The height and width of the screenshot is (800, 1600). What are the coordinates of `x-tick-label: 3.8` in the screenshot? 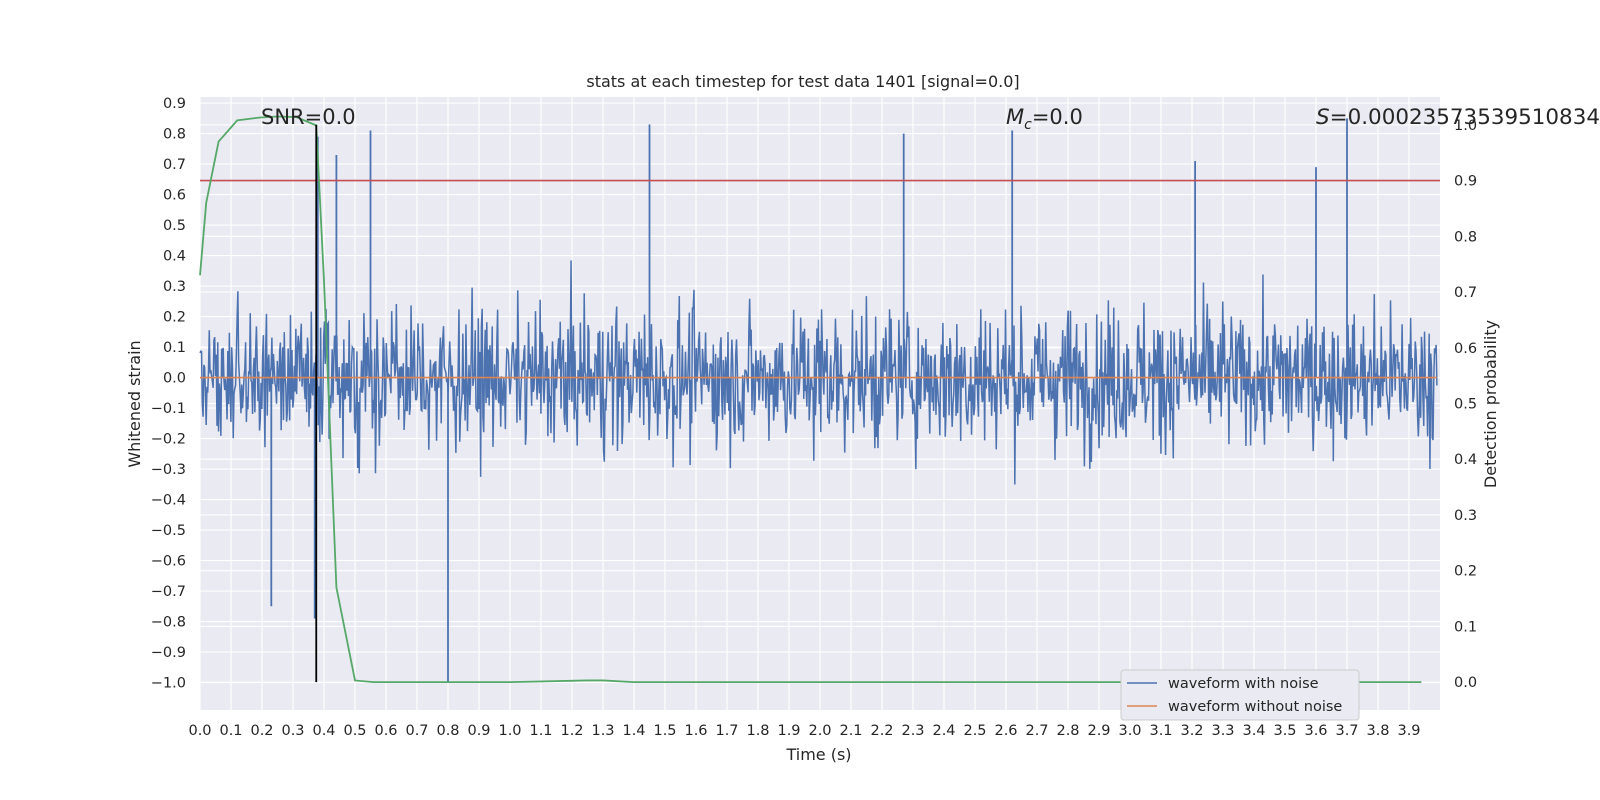 It's located at (1377, 731).